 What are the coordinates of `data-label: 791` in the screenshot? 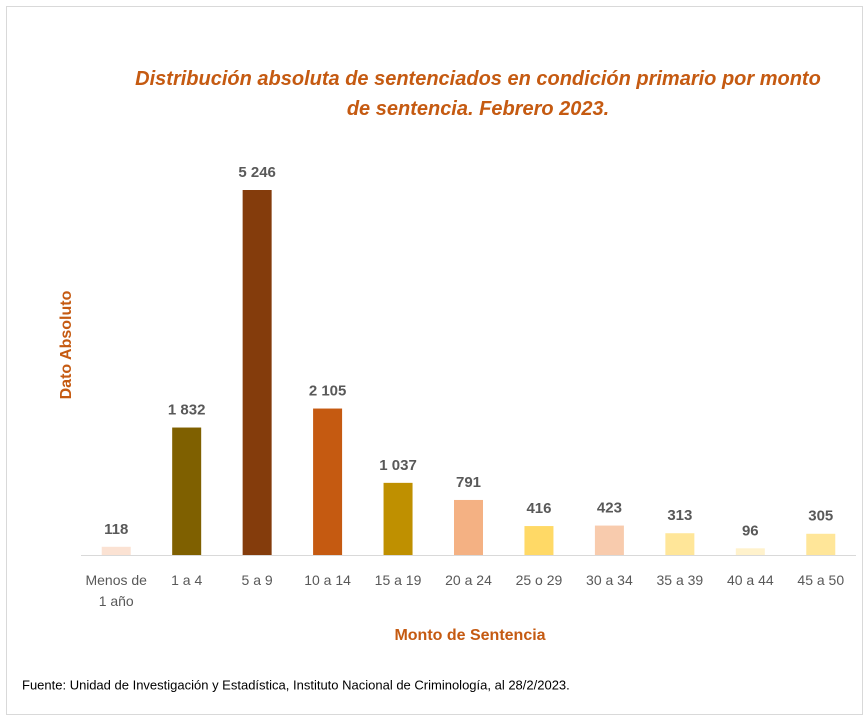 It's located at (468, 482).